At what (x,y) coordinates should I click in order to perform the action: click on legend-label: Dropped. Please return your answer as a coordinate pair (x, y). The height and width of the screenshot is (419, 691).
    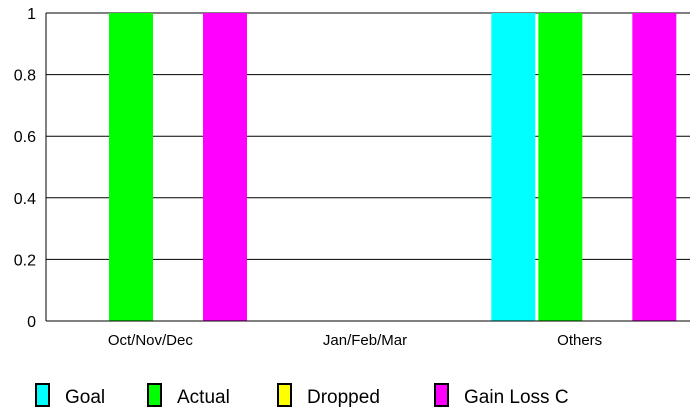
    Looking at the image, I should click on (343, 397).